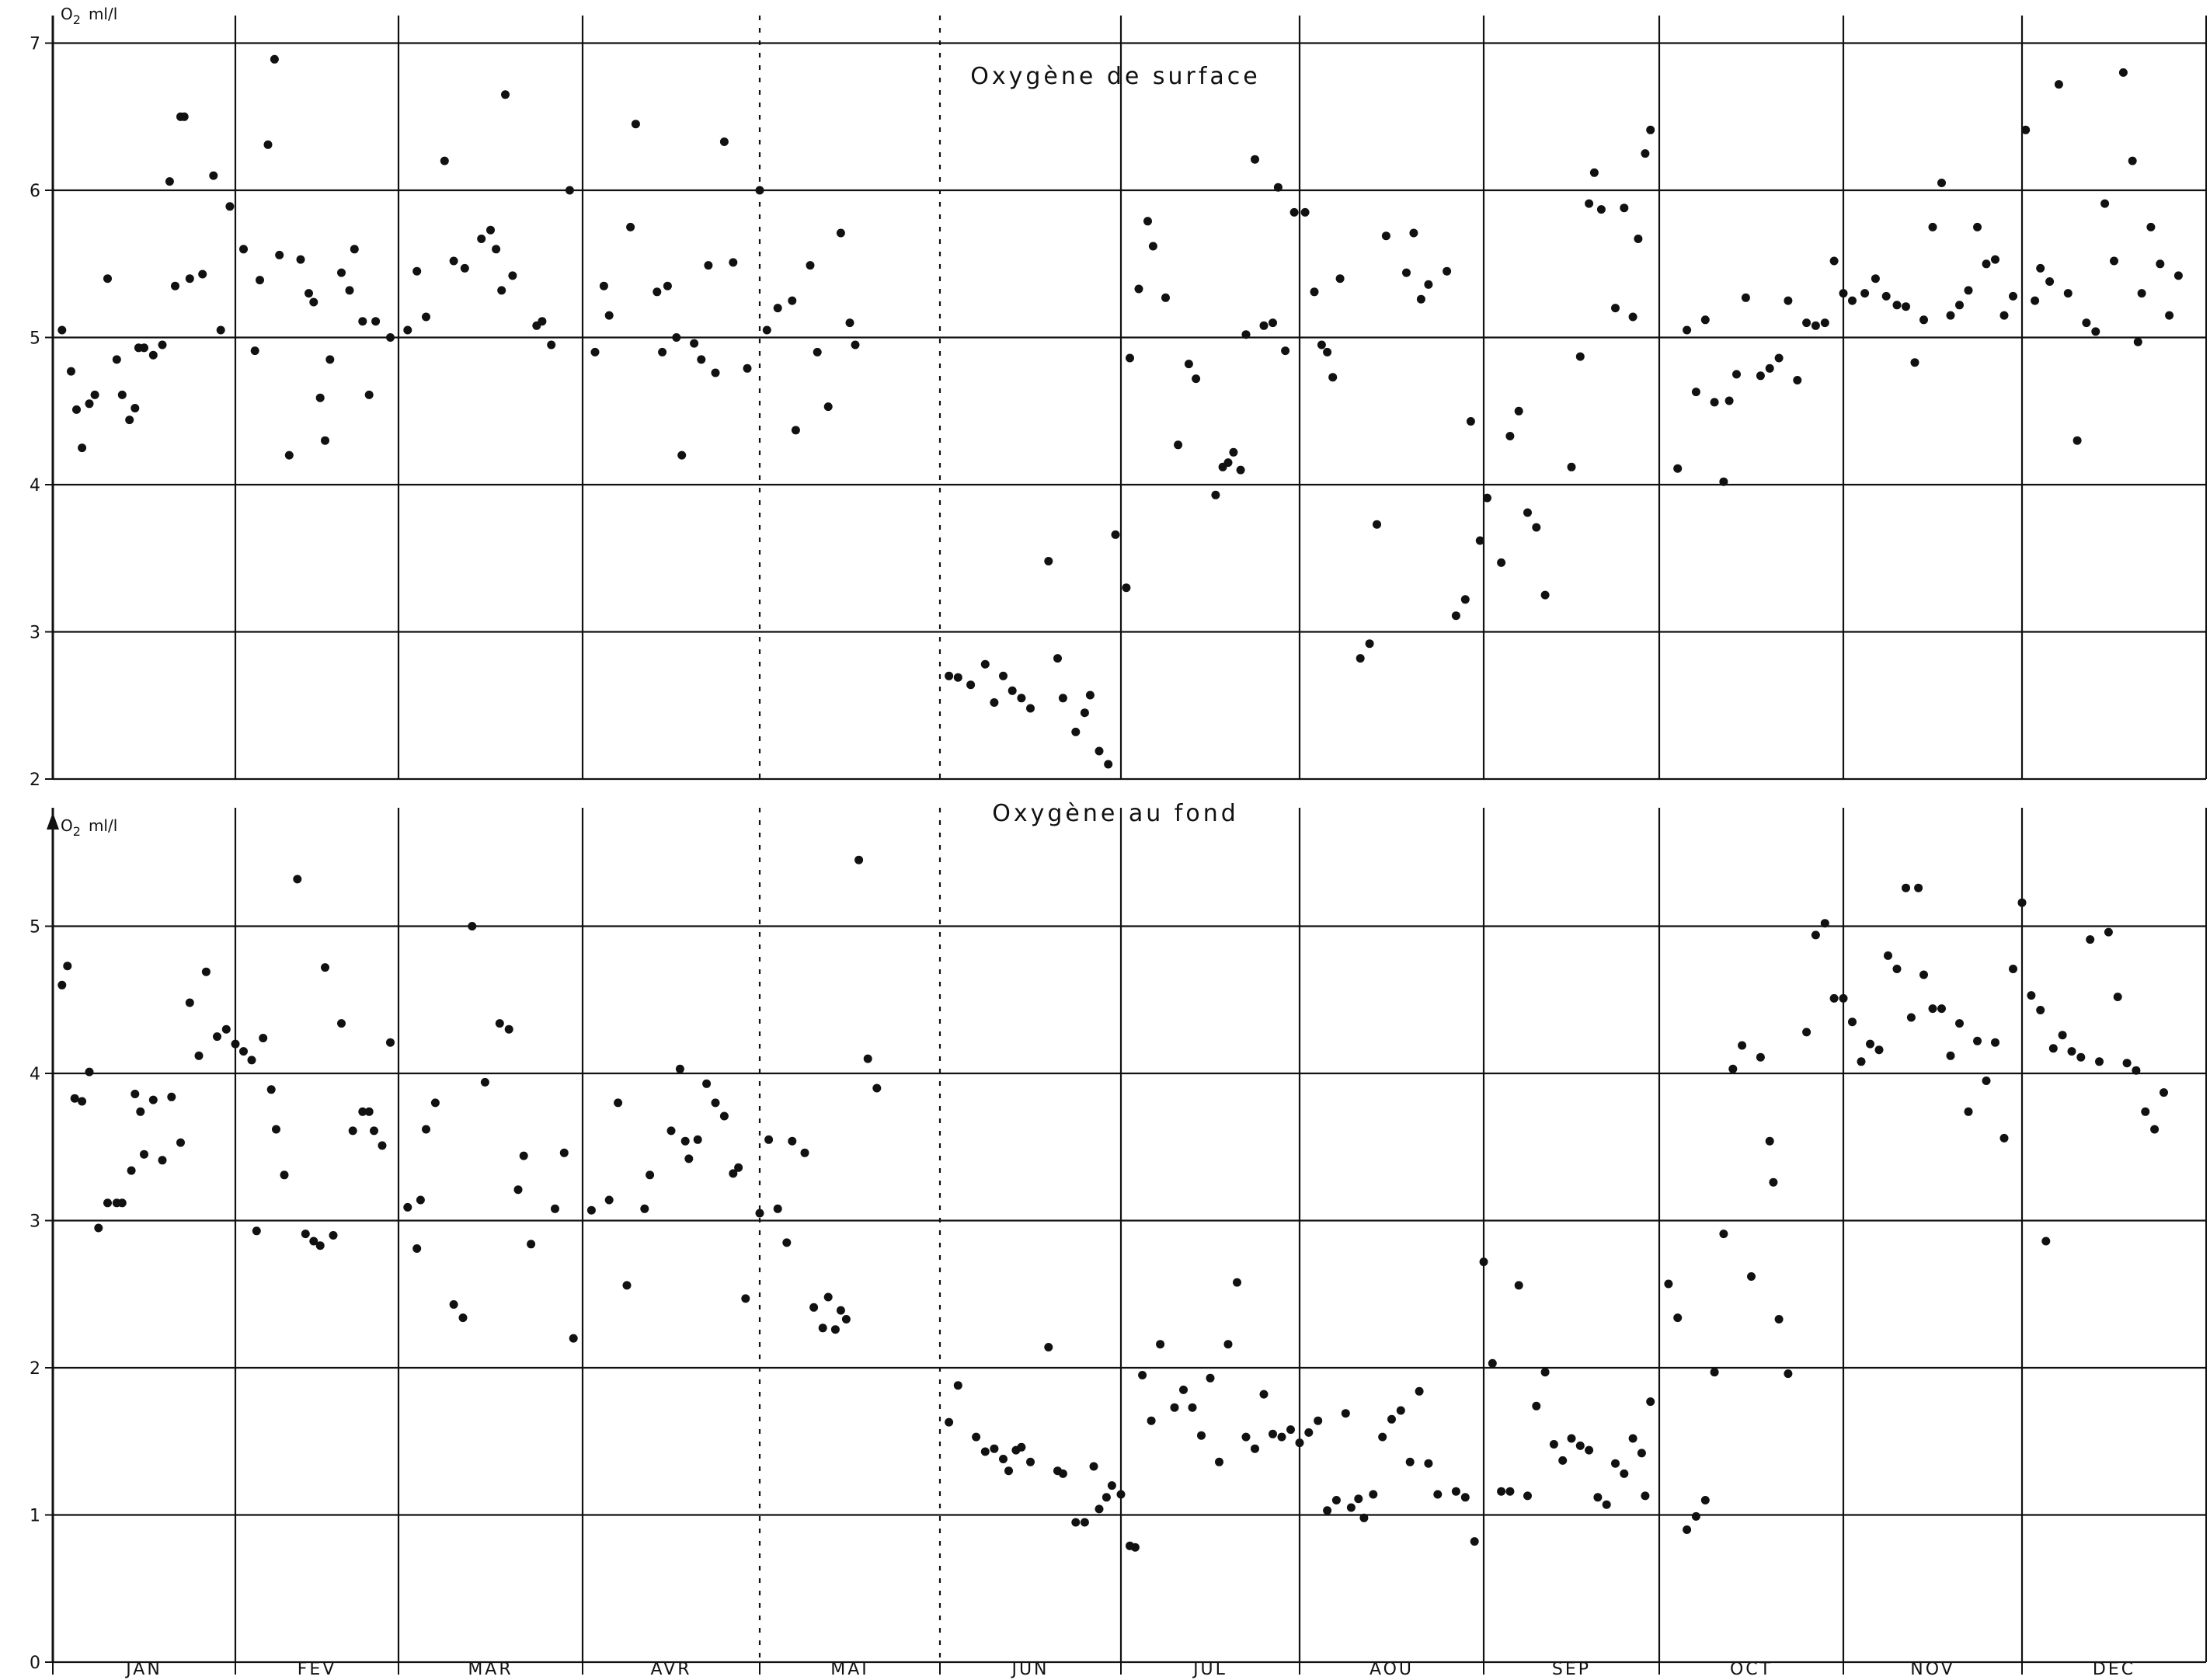  Describe the element at coordinates (143, 1670) in the screenshot. I see `x-tick-label: JAN` at that location.